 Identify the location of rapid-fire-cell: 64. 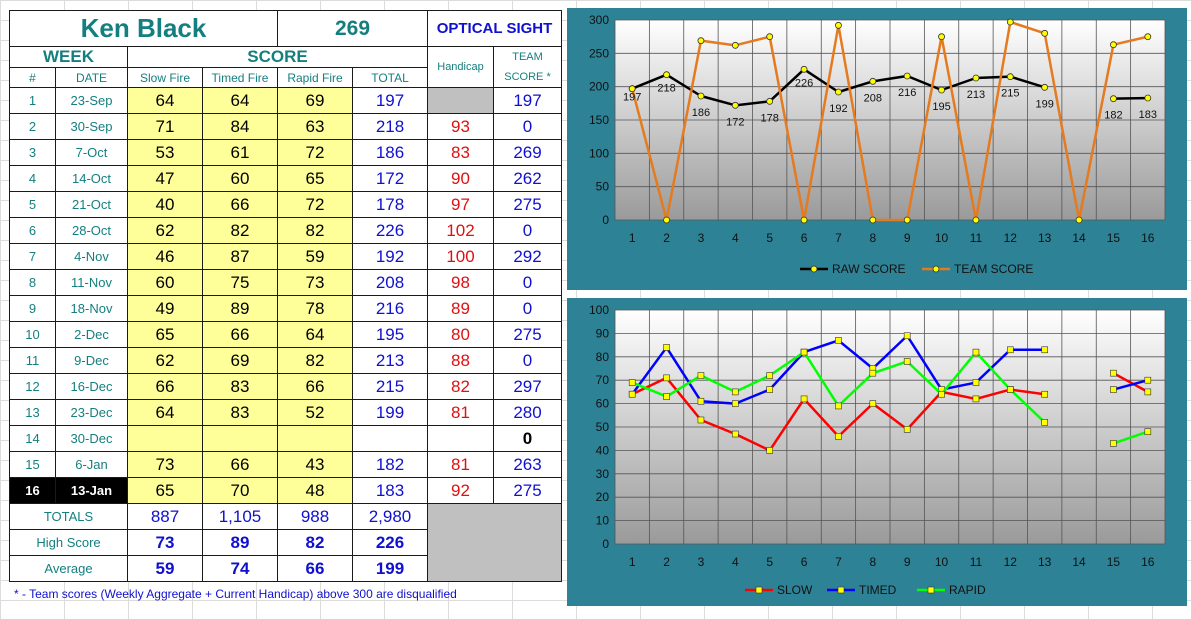
(315, 334).